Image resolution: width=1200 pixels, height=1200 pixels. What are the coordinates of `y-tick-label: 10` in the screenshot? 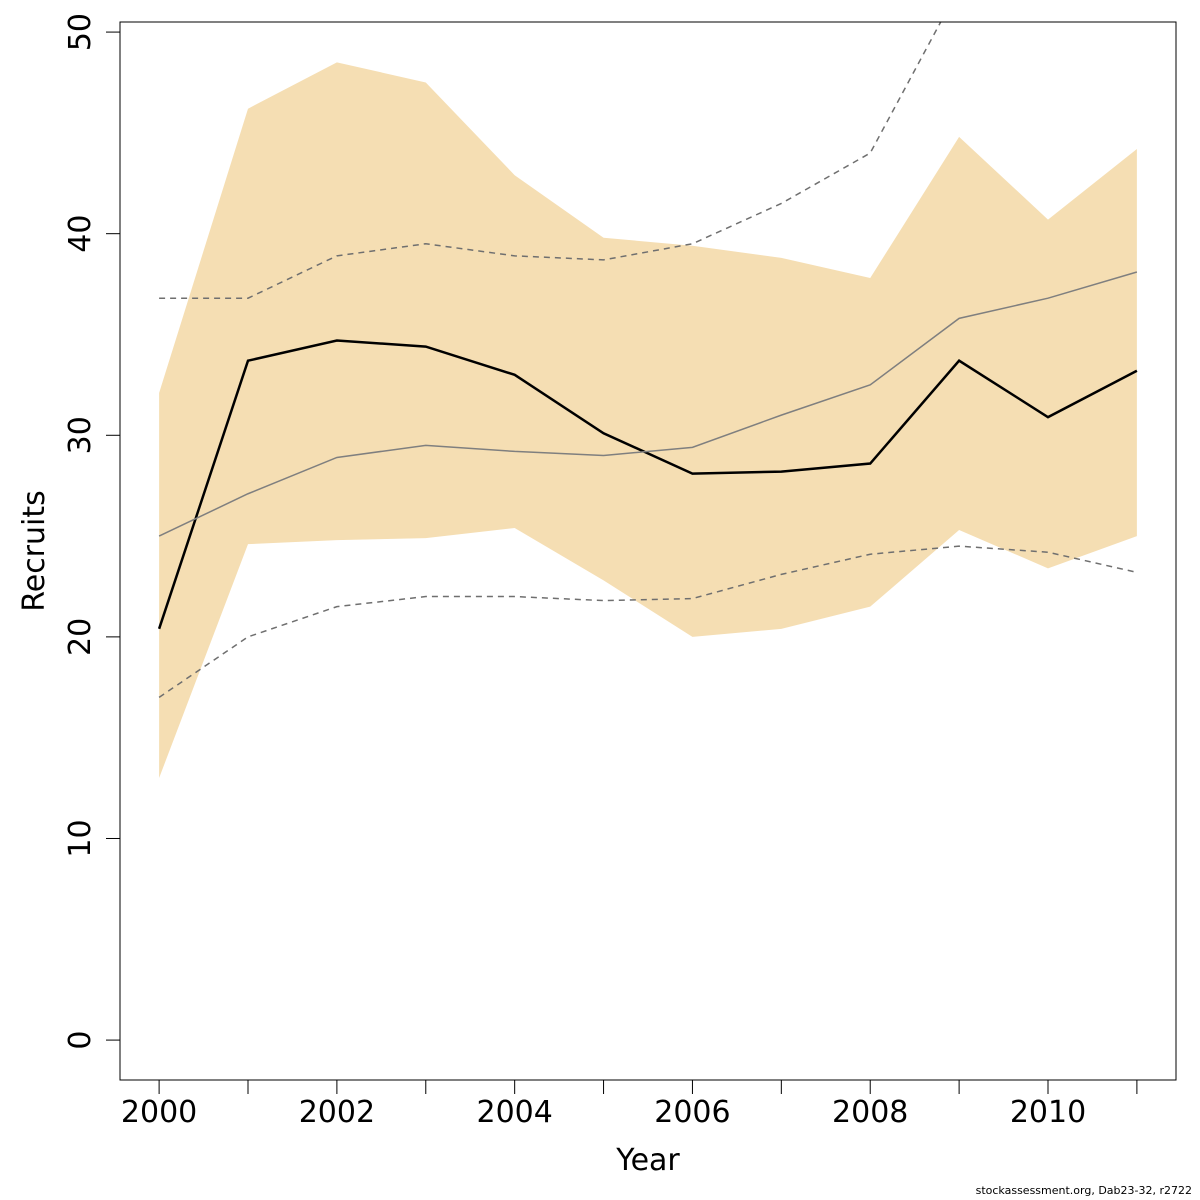 It's located at (80, 838).